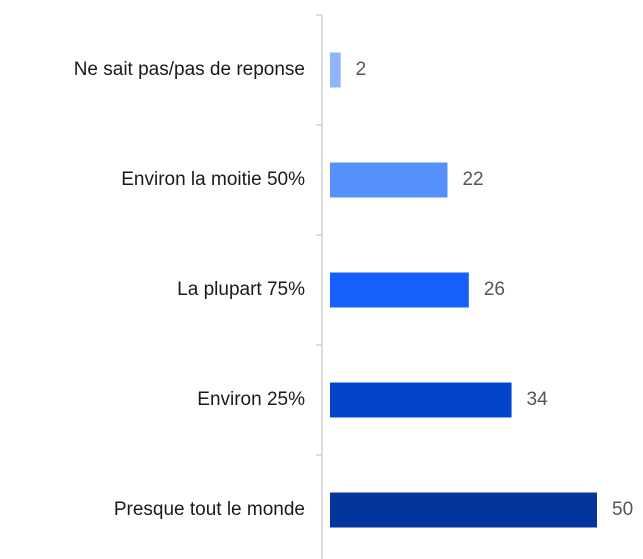  What do you see at coordinates (209, 509) in the screenshot?
I see `category-label: Presque tout le monde` at bounding box center [209, 509].